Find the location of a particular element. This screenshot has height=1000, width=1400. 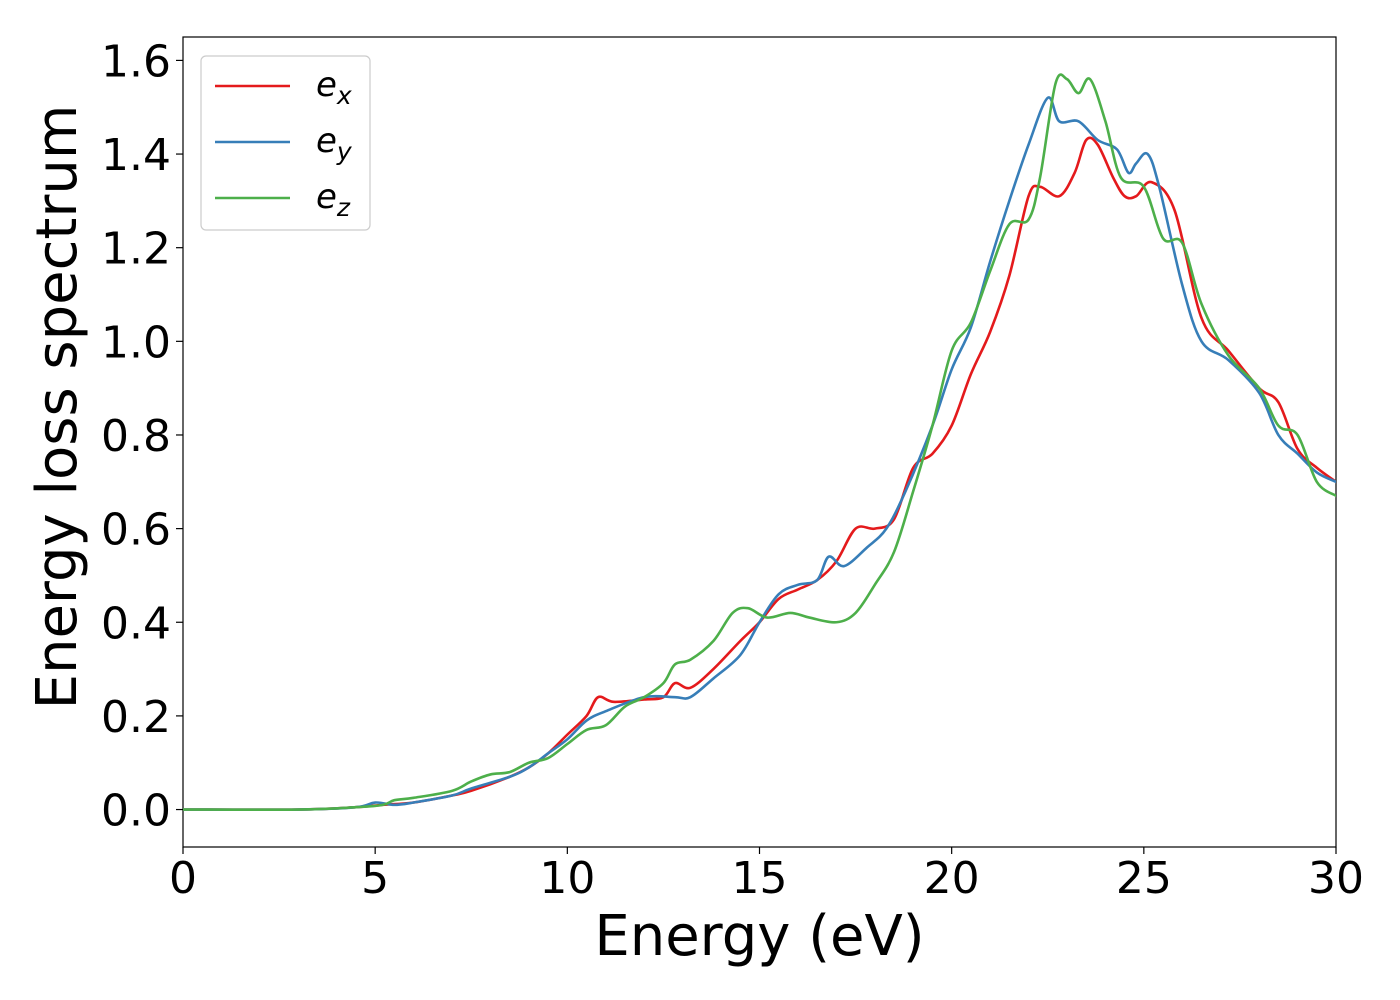

legend-items: ex ey ez is located at coordinates (284, 143).